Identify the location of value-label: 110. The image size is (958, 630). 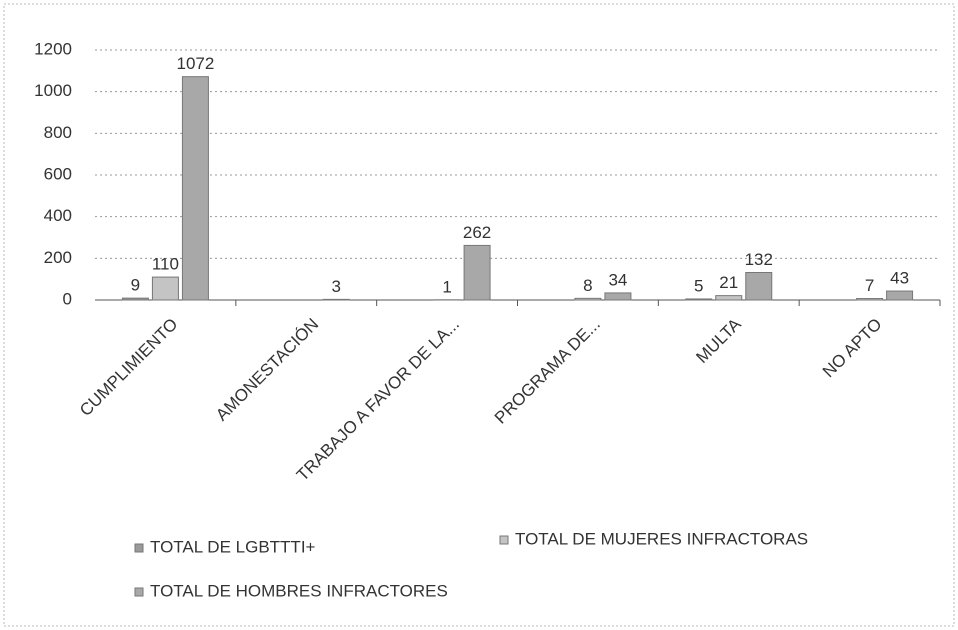
(165, 264).